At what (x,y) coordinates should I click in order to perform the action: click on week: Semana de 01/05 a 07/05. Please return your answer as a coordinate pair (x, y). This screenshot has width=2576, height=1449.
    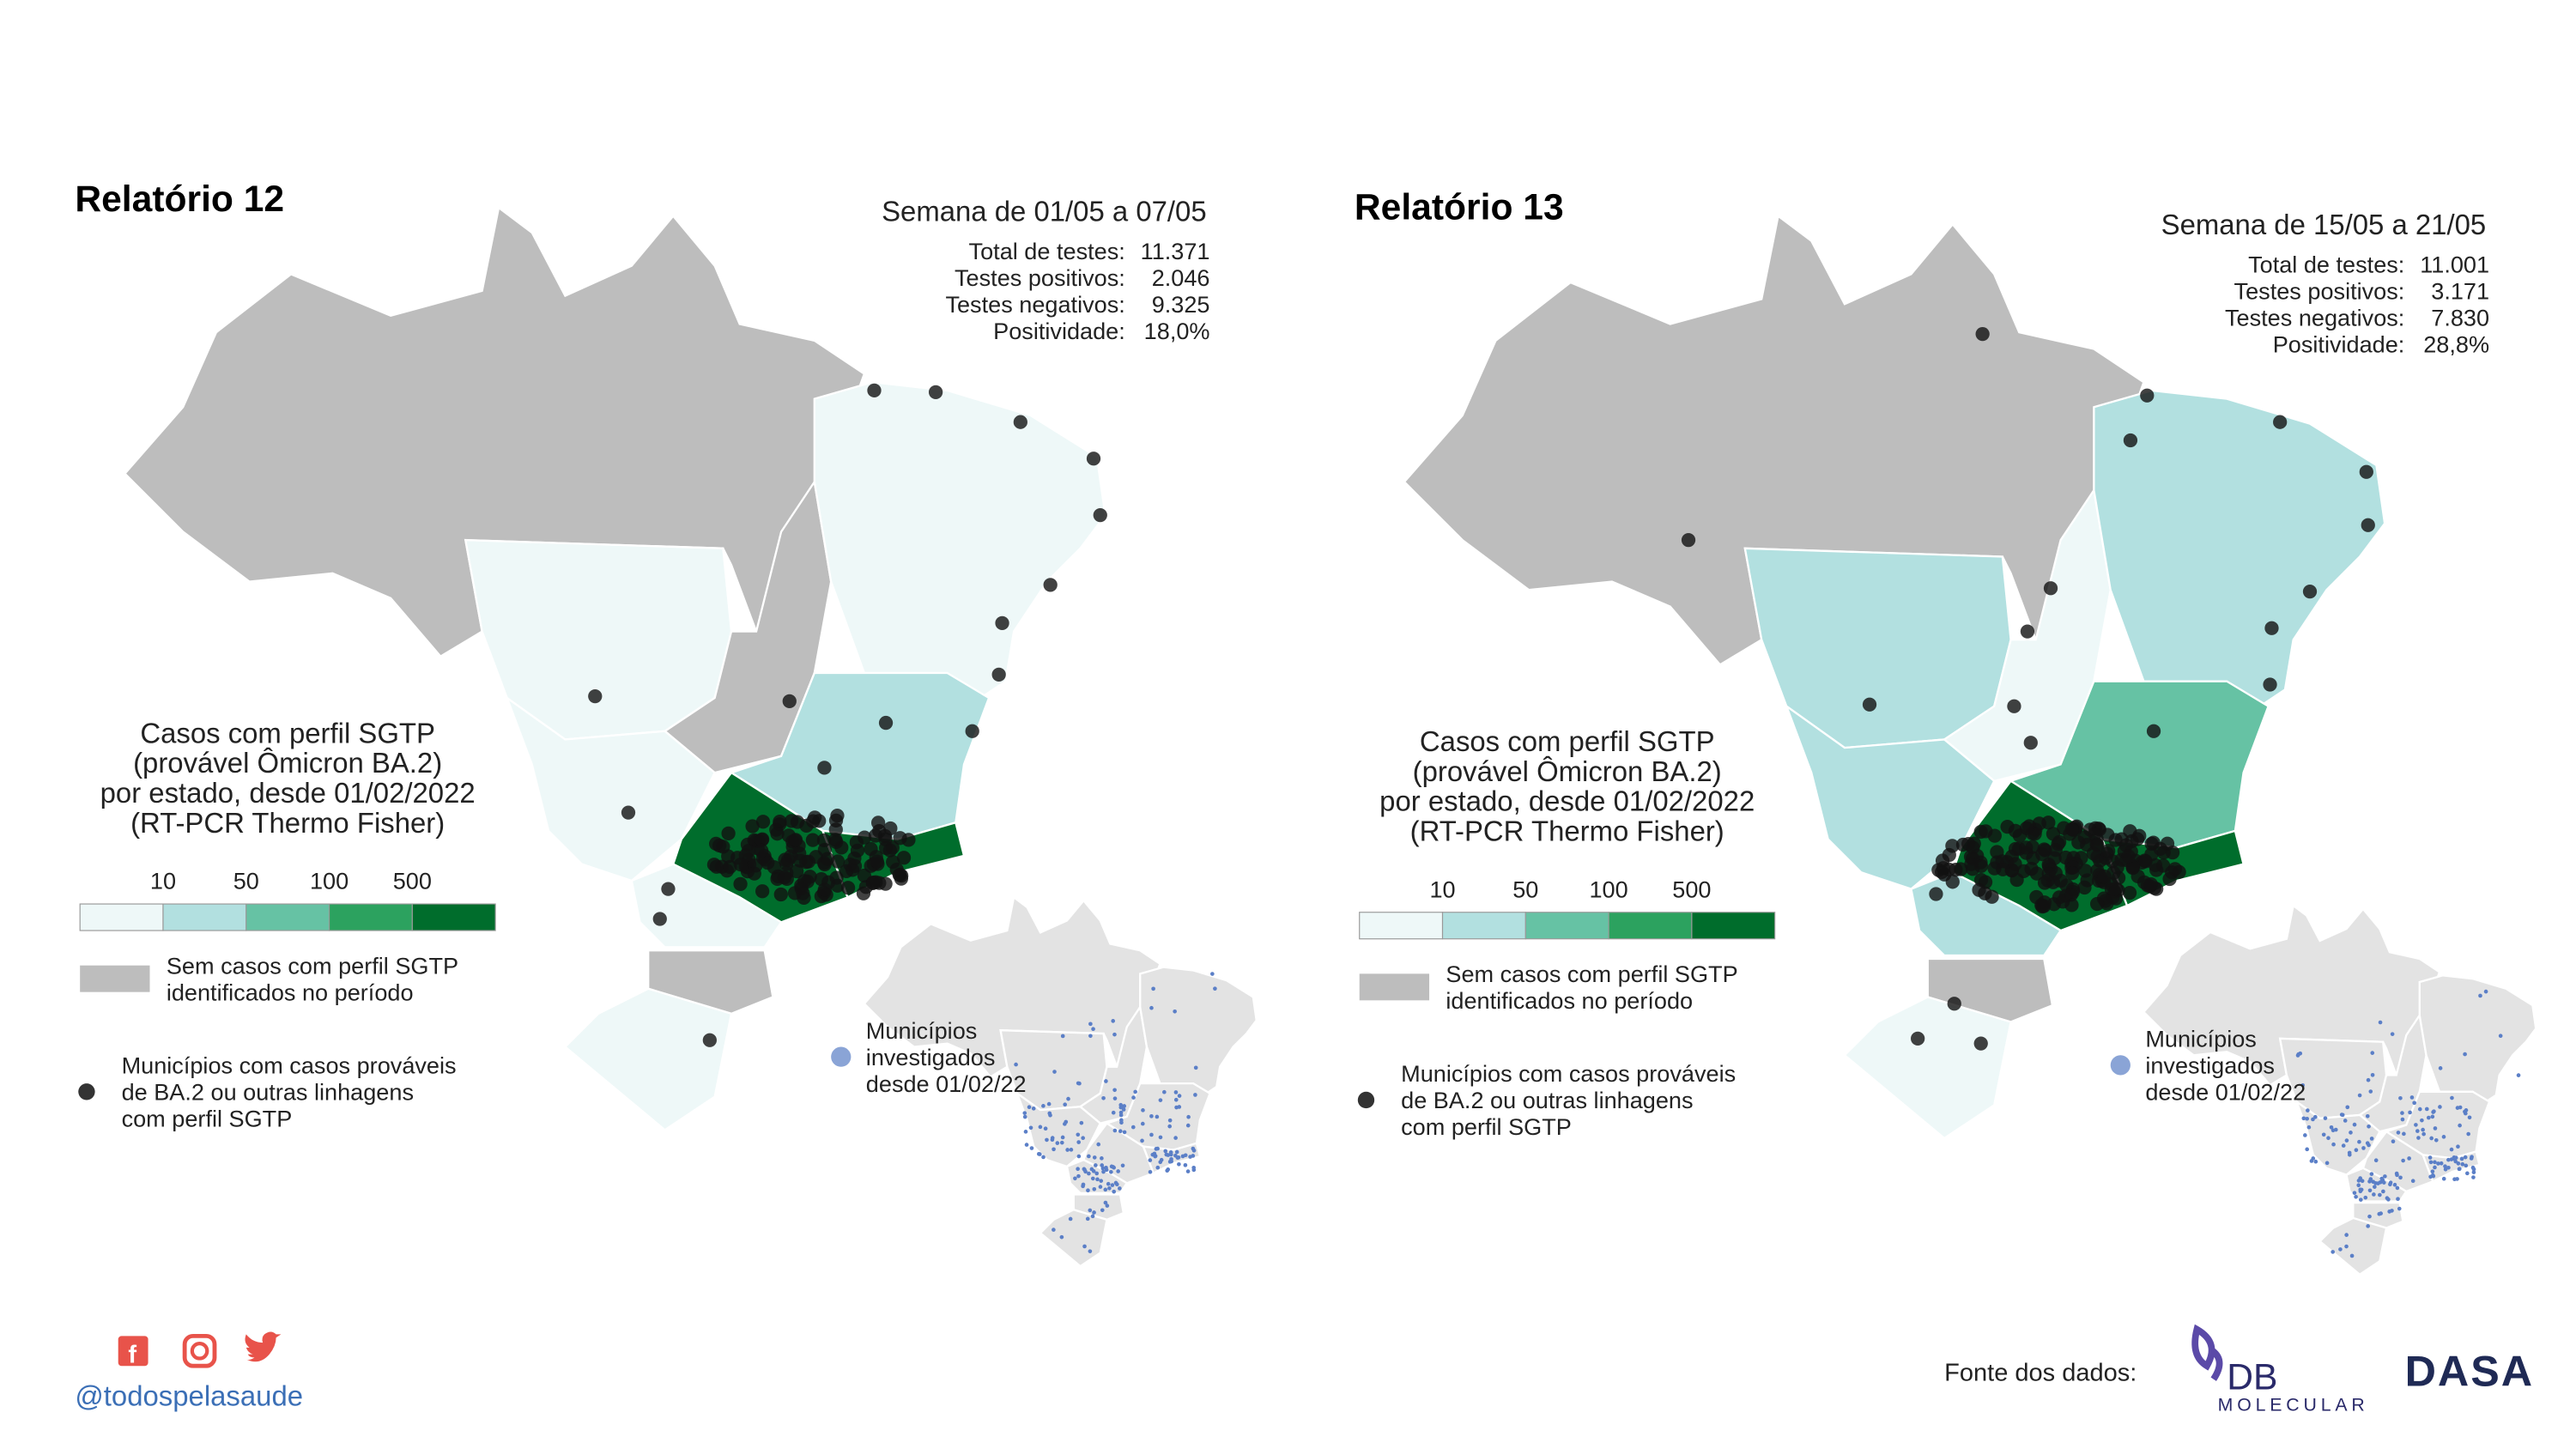
    Looking at the image, I should click on (1044, 211).